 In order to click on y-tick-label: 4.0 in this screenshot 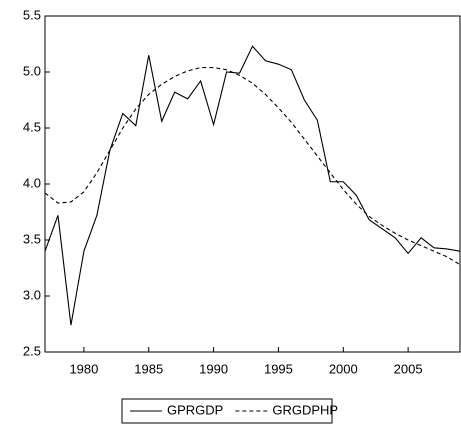, I will do `click(32, 182)`.